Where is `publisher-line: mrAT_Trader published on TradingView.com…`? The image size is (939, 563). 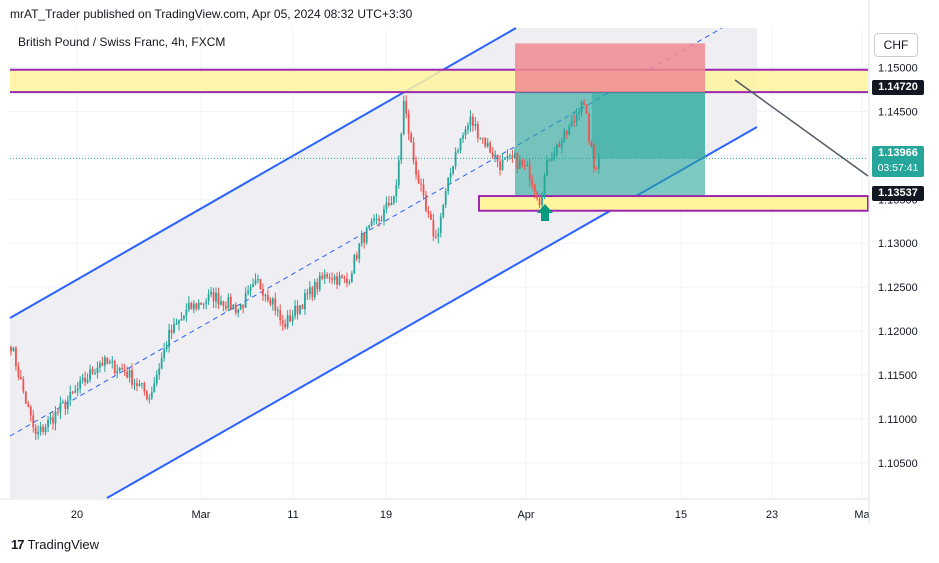
publisher-line: mrAT_Trader published on TradingView.com… is located at coordinates (211, 14).